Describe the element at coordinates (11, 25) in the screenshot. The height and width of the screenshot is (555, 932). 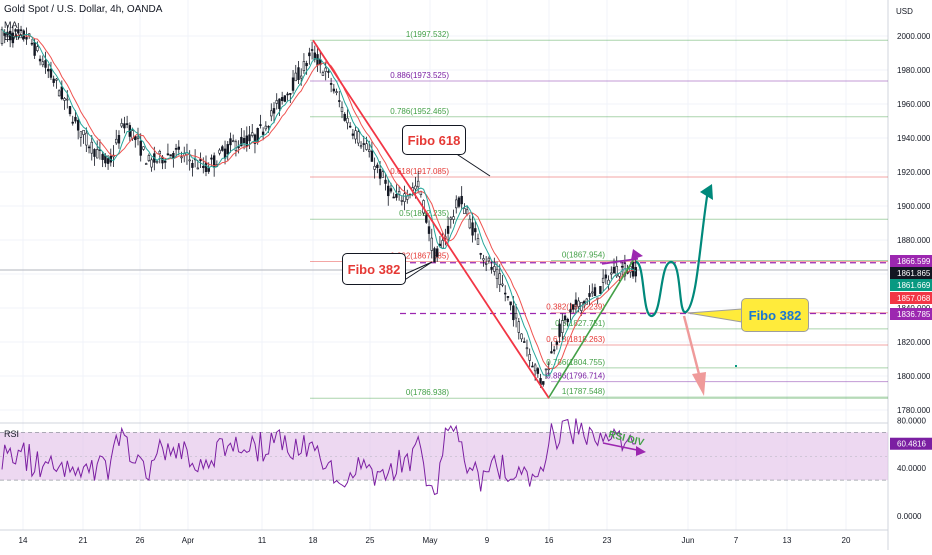
I see `indicator-label-ma: MA` at that location.